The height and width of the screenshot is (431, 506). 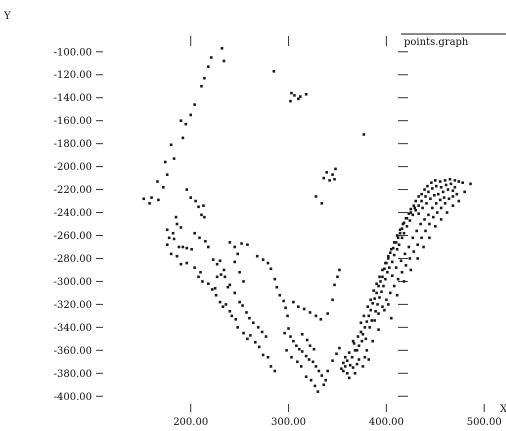 I want to click on y-tick-label: -400.00, so click(x=73, y=397).